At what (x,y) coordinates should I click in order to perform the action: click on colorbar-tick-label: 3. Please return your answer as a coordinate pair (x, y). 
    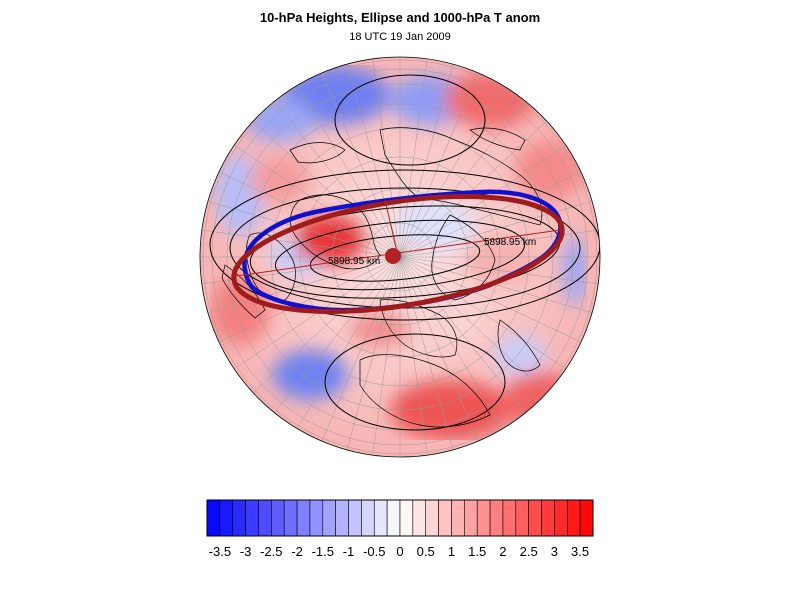
    Looking at the image, I should click on (554, 551).